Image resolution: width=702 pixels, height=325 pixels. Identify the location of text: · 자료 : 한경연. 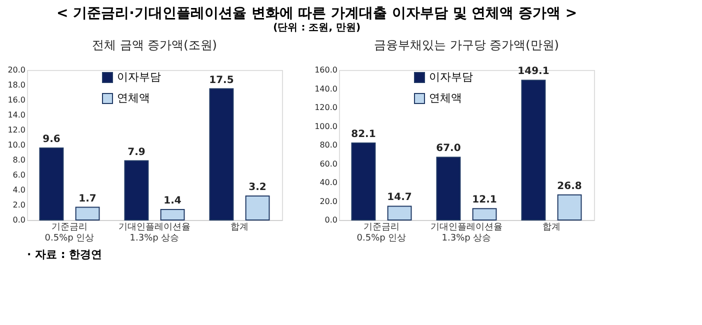
(64, 254).